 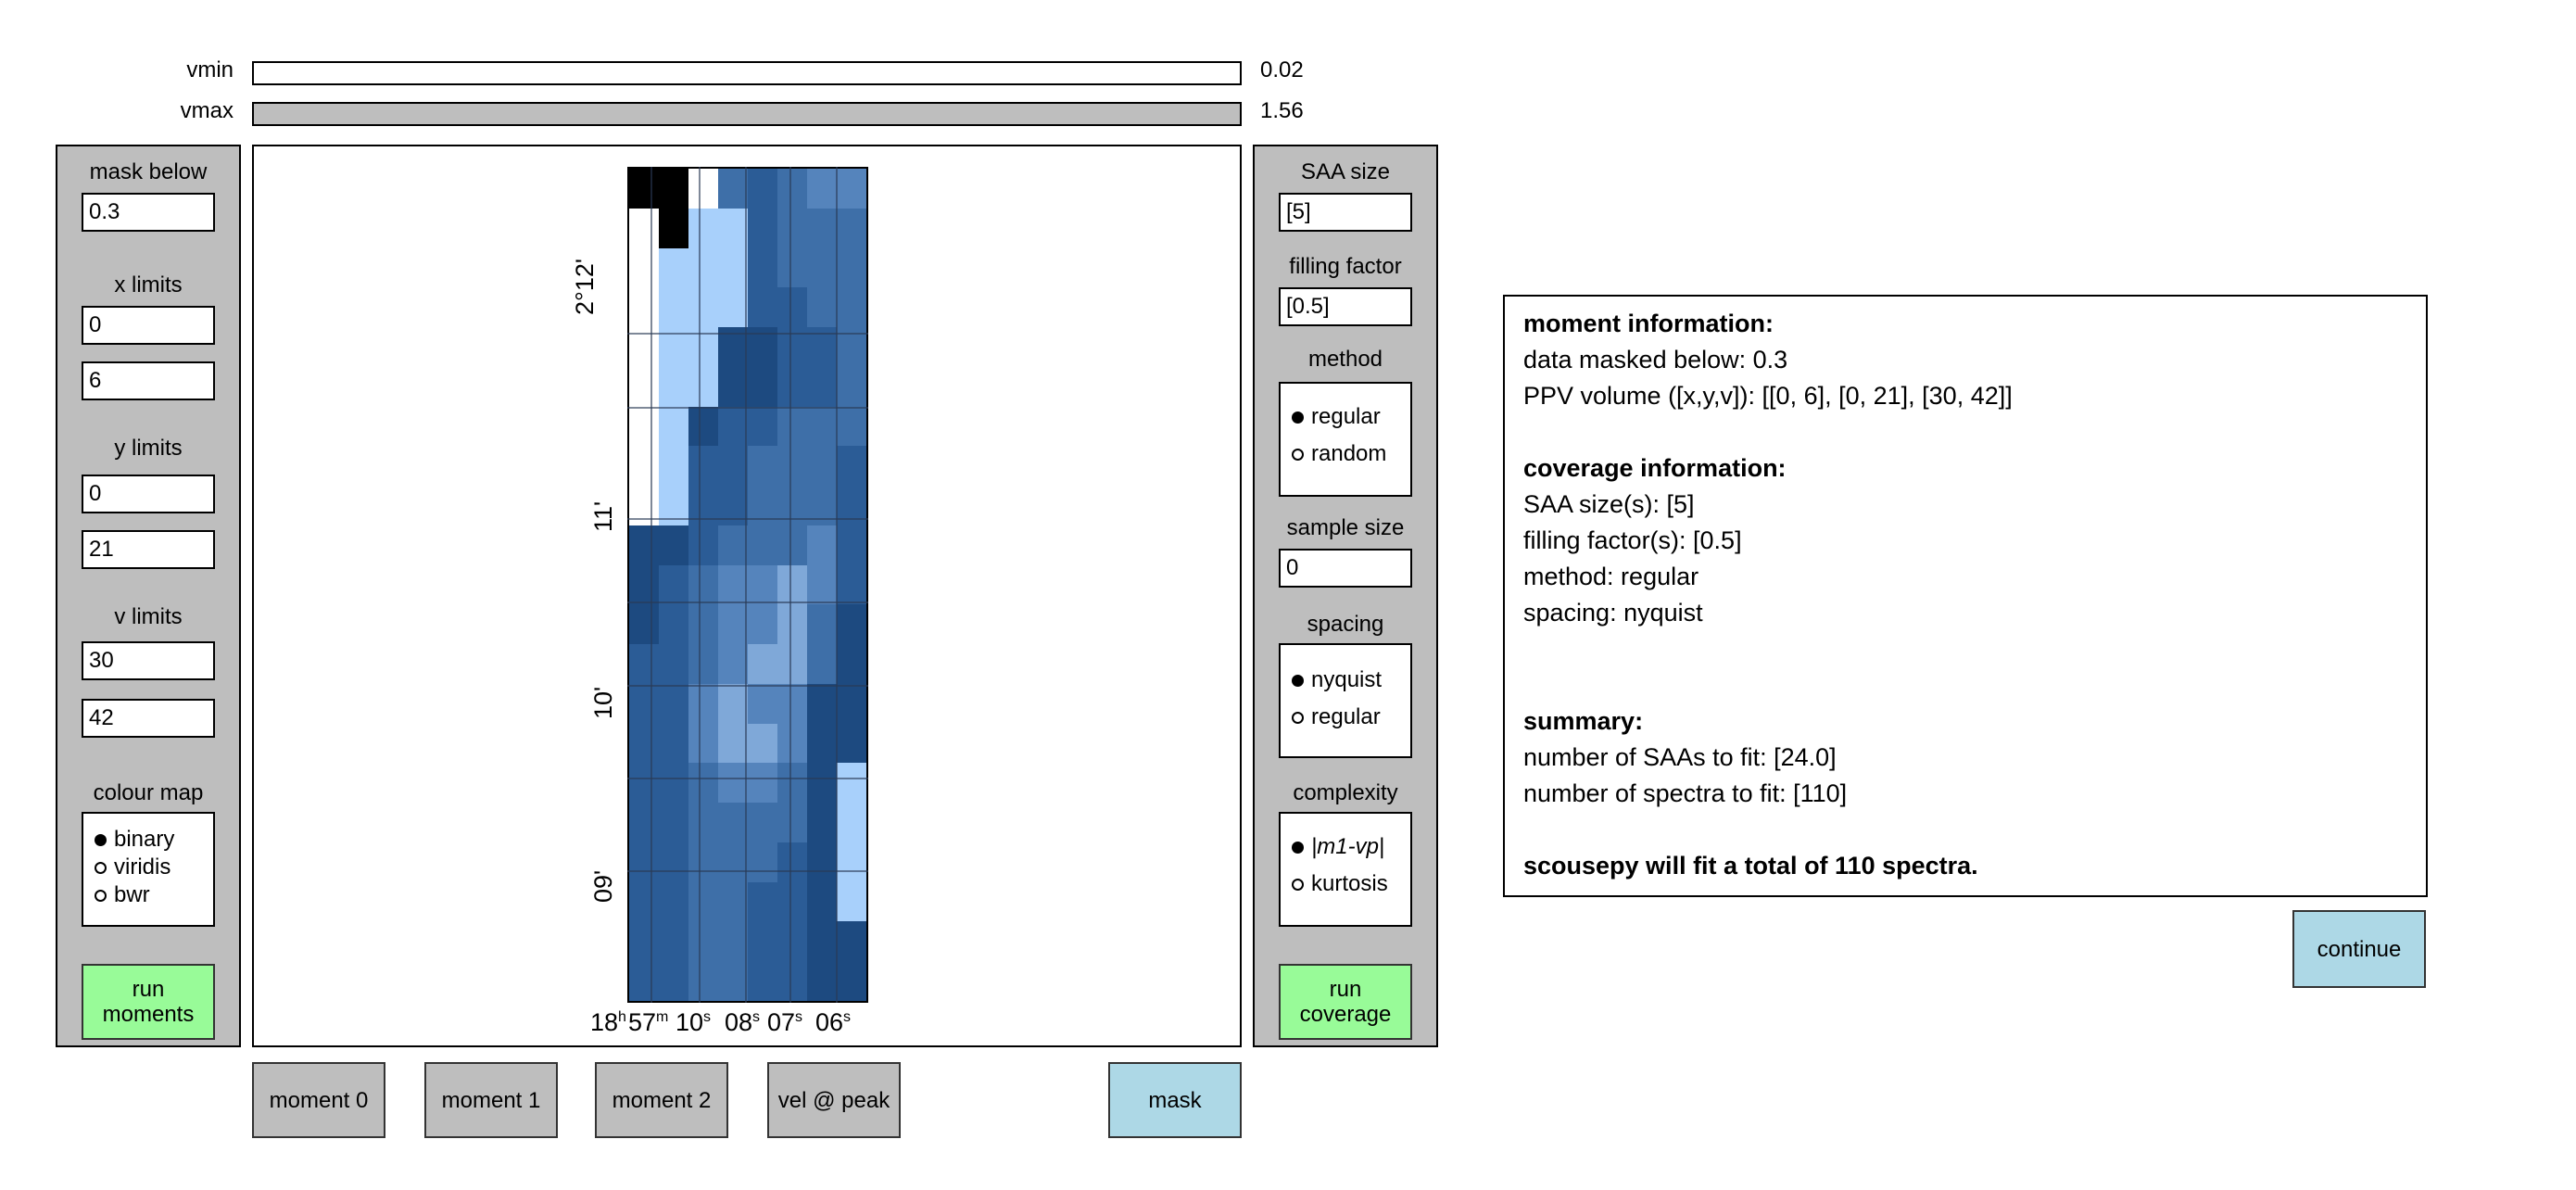 What do you see at coordinates (319, 1100) in the screenshot?
I see `moment-0-button: moment 0` at bounding box center [319, 1100].